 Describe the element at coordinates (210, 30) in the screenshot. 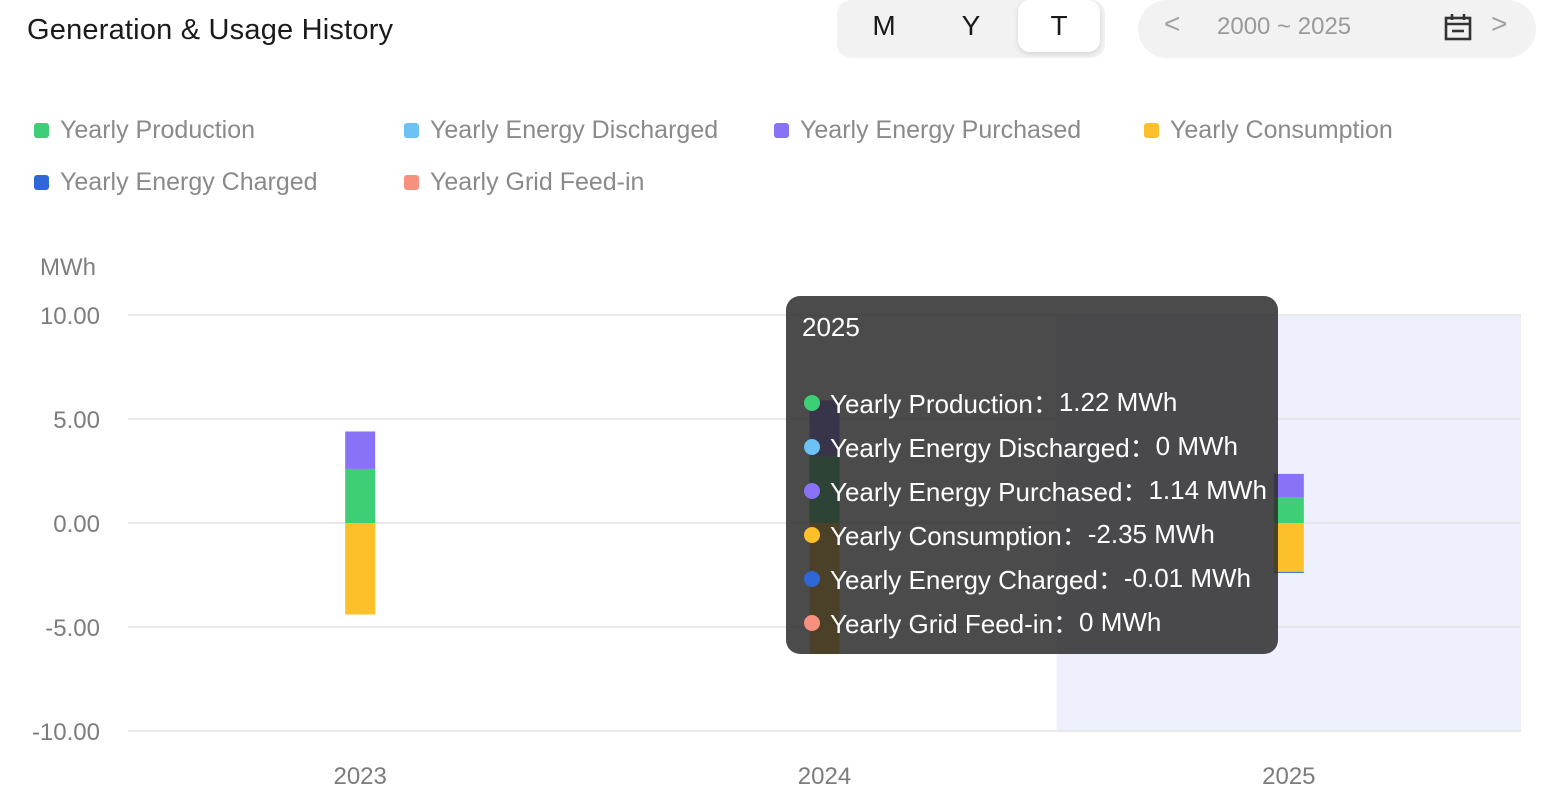

I see `page-title: Generation & Usage History` at that location.